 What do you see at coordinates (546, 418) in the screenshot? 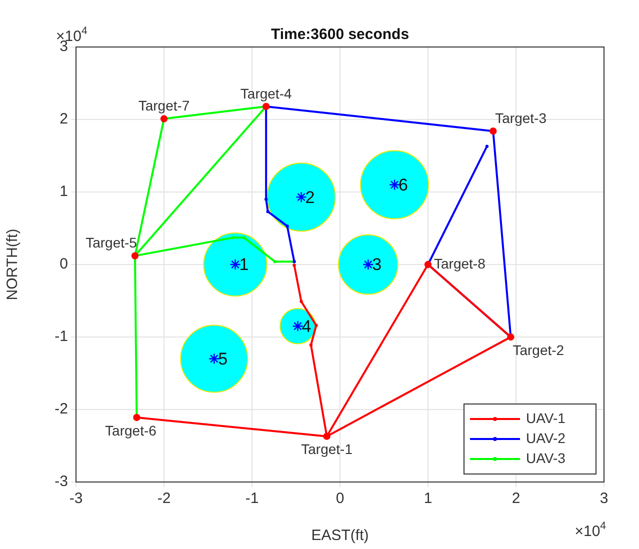
I see `legend-label: UAV-1` at bounding box center [546, 418].